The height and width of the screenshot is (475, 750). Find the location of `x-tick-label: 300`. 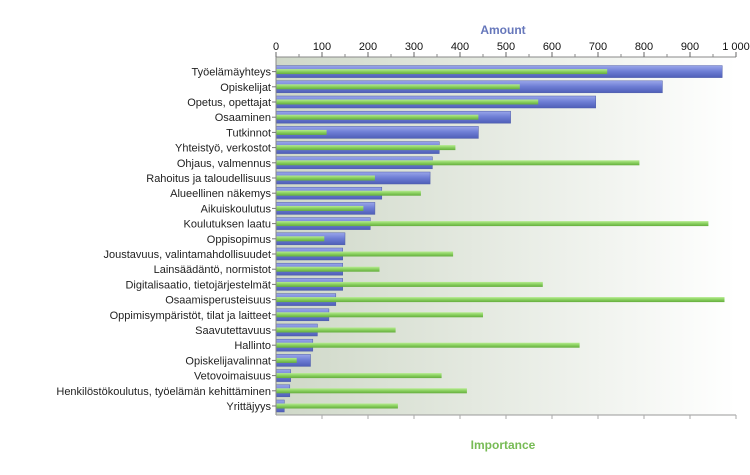

x-tick-label: 300 is located at coordinates (414, 47).